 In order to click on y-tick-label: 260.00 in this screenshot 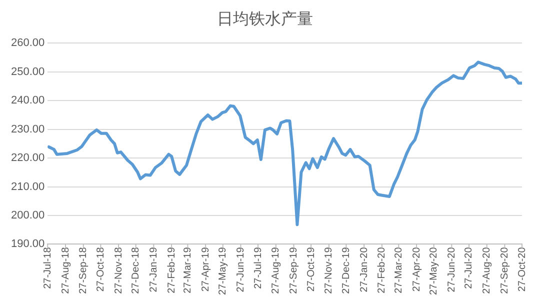, I will do `click(27, 43)`.